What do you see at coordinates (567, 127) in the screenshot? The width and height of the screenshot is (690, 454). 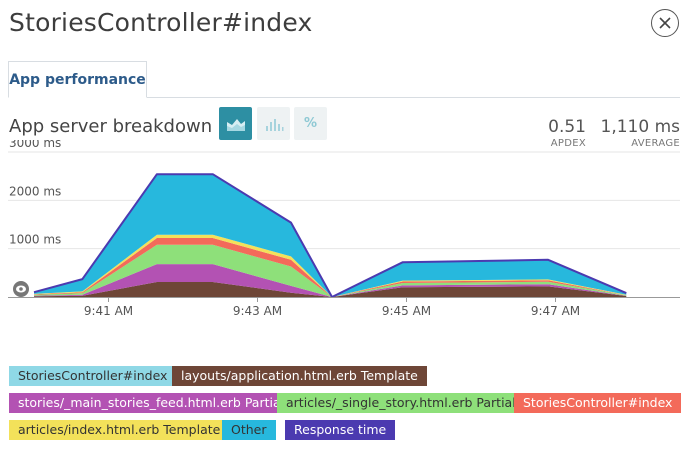 I see `apdex-value: 0.51` at bounding box center [567, 127].